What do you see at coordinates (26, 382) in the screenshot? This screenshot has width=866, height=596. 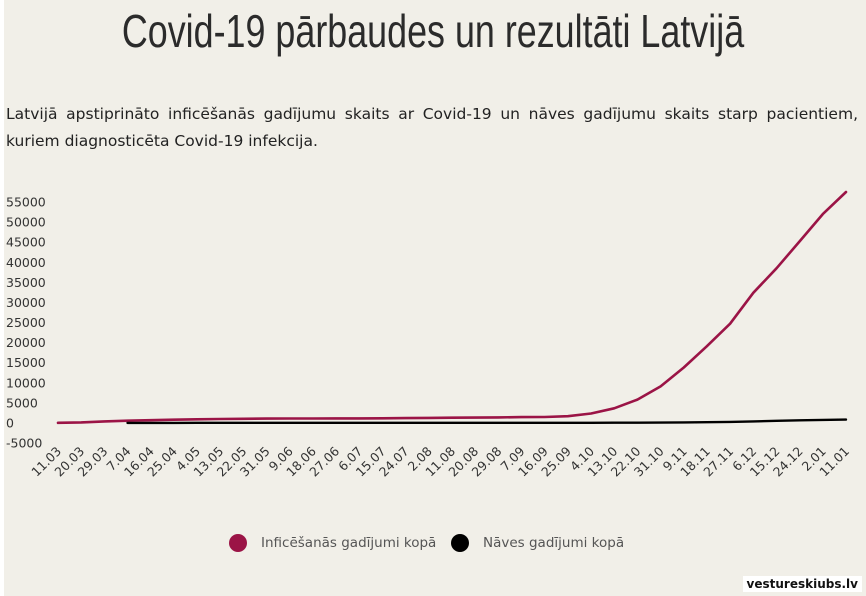 I see `y-tick-label: 10000` at bounding box center [26, 382].